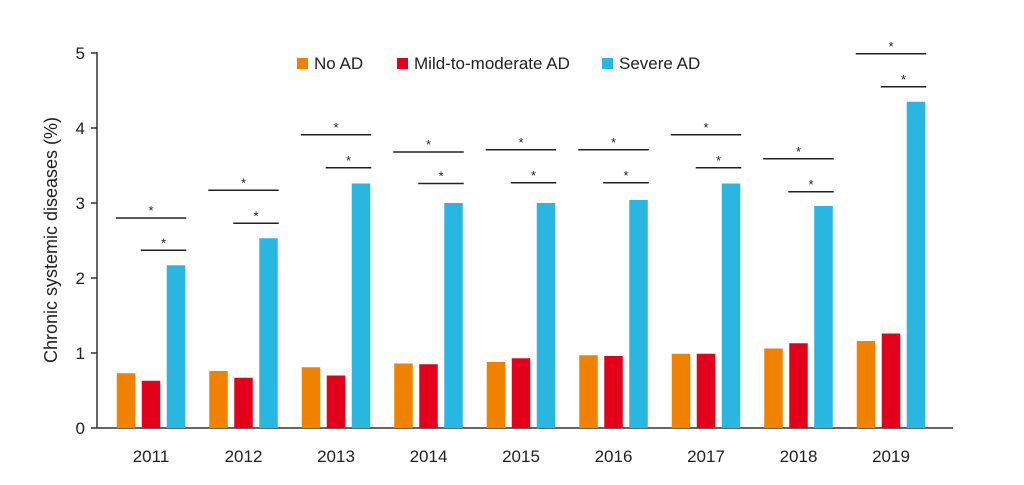 The image size is (1024, 485). What do you see at coordinates (336, 456) in the screenshot?
I see `x-tick-label: 2013` at bounding box center [336, 456].